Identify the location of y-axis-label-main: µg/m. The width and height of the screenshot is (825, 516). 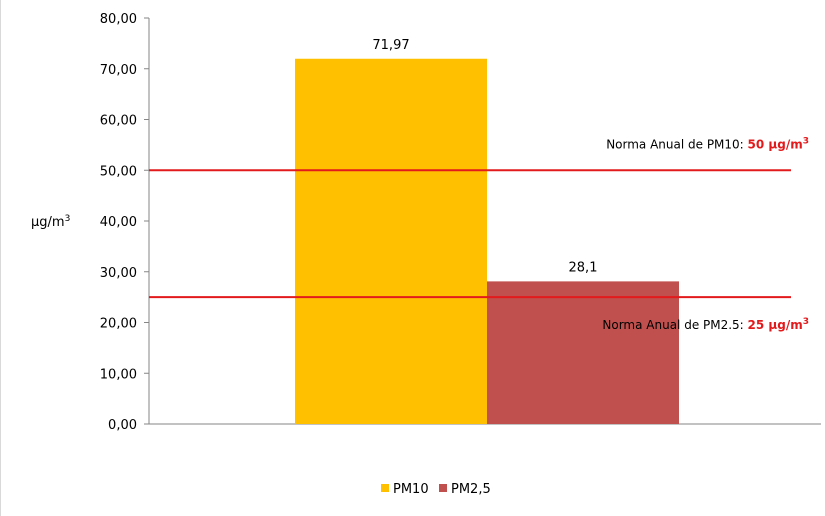
(48, 222).